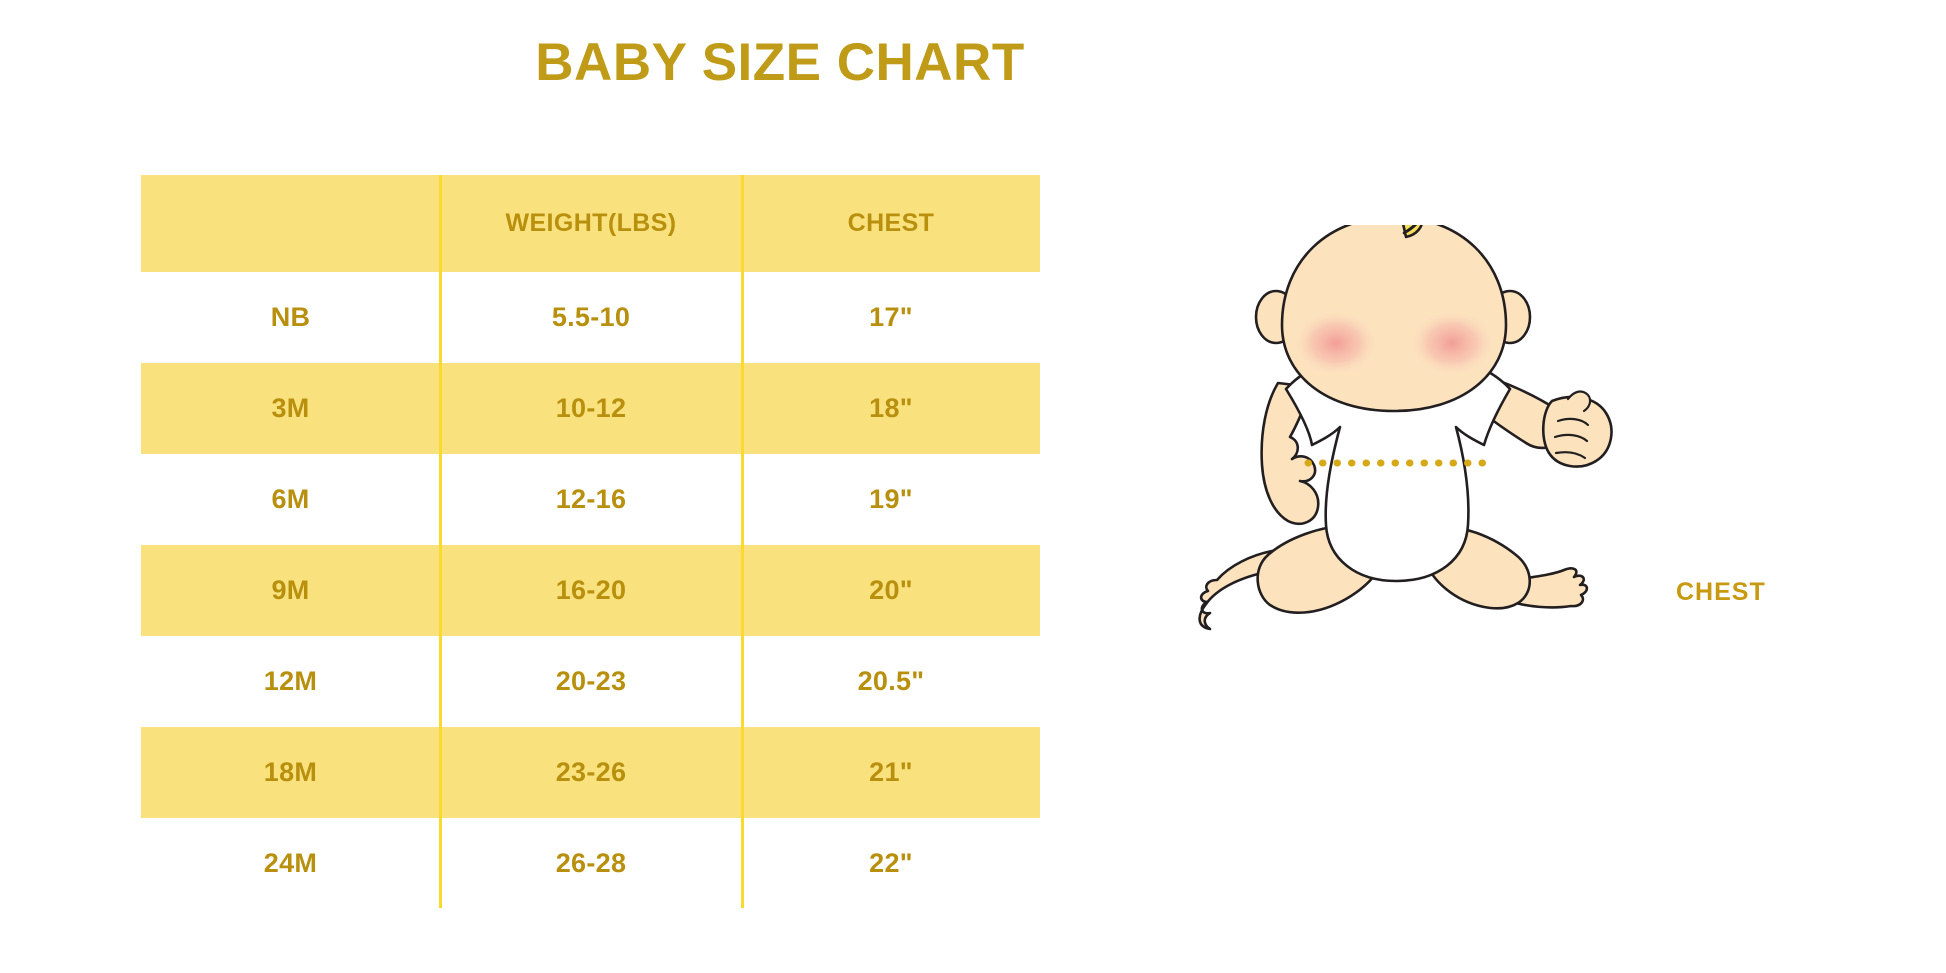 The height and width of the screenshot is (973, 1946). I want to click on cell-size: 9M, so click(290, 590).